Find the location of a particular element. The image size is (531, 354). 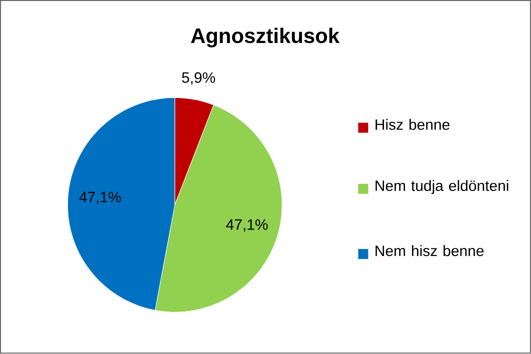

chart-title: Agnosztikusok is located at coordinates (265, 38).